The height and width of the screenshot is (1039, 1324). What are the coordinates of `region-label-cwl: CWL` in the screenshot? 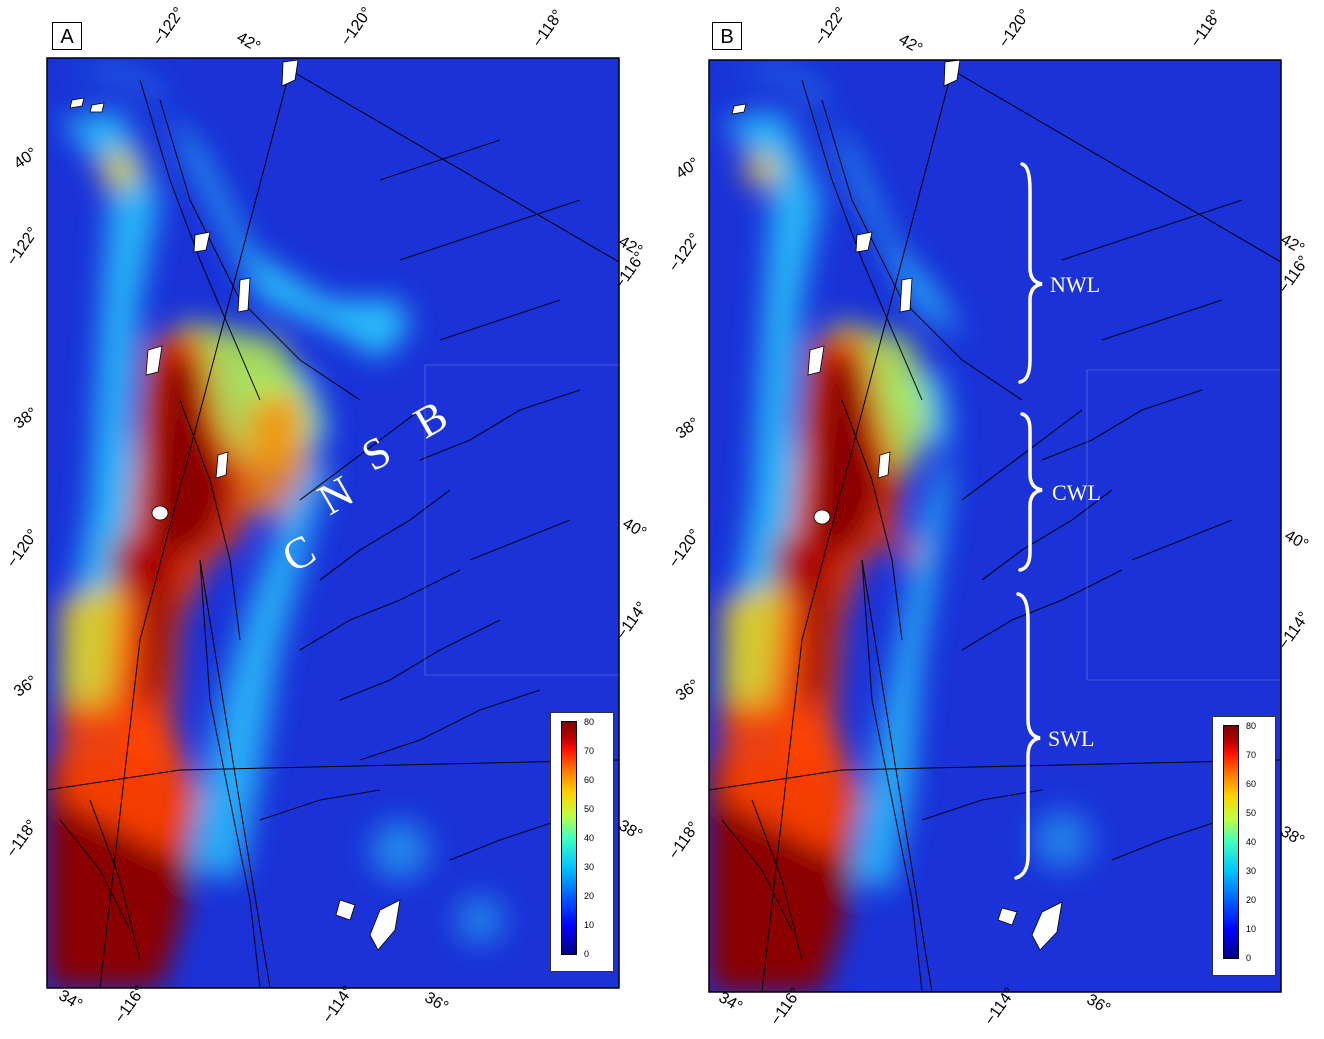 It's located at (1076, 492).